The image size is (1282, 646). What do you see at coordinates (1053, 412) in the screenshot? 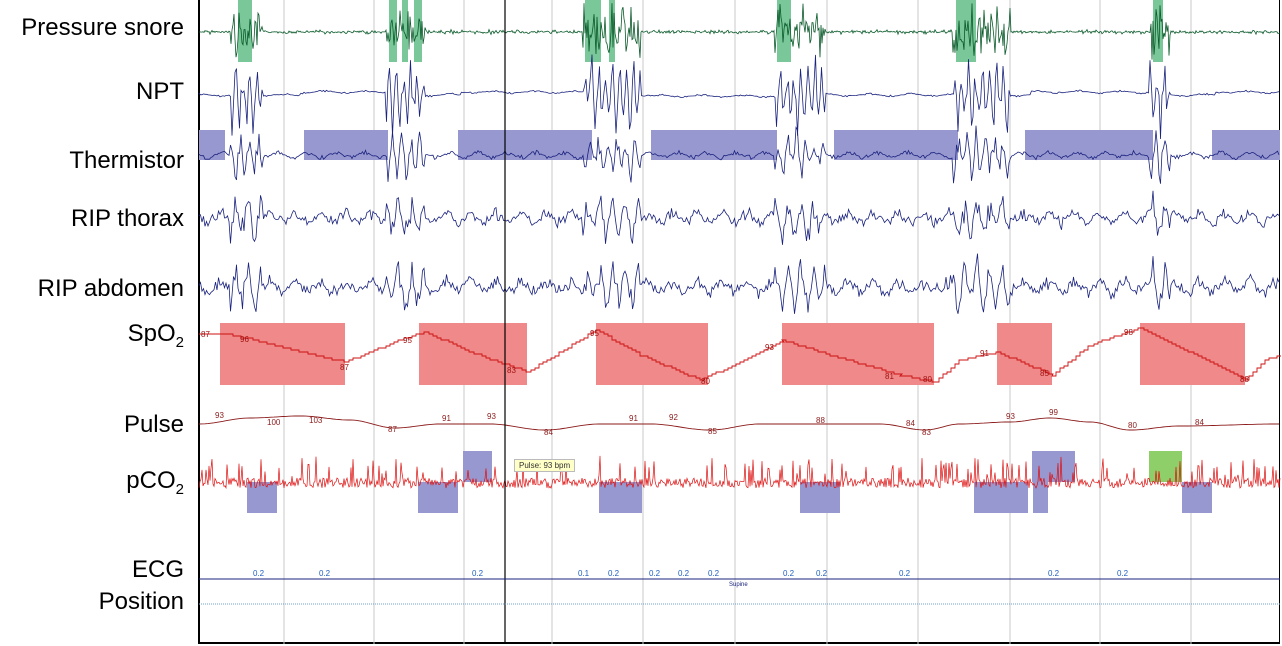
I see `pulse-value-label: 99` at bounding box center [1053, 412].